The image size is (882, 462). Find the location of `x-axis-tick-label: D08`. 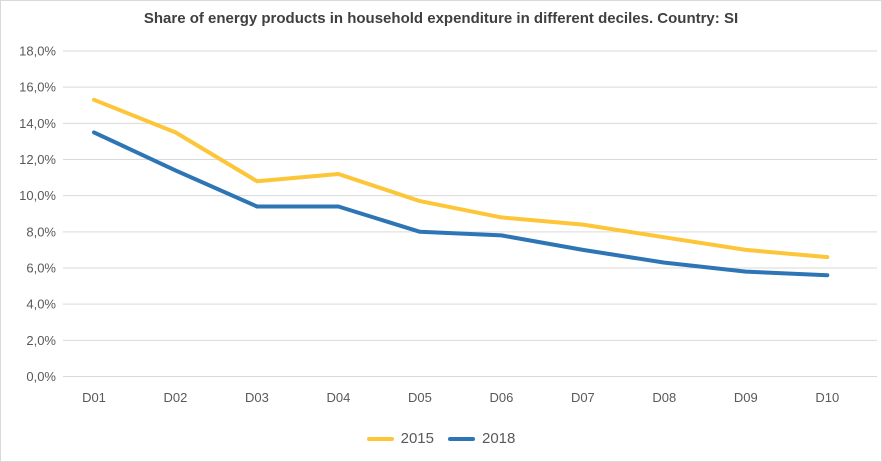

x-axis-tick-label: D08 is located at coordinates (664, 397).